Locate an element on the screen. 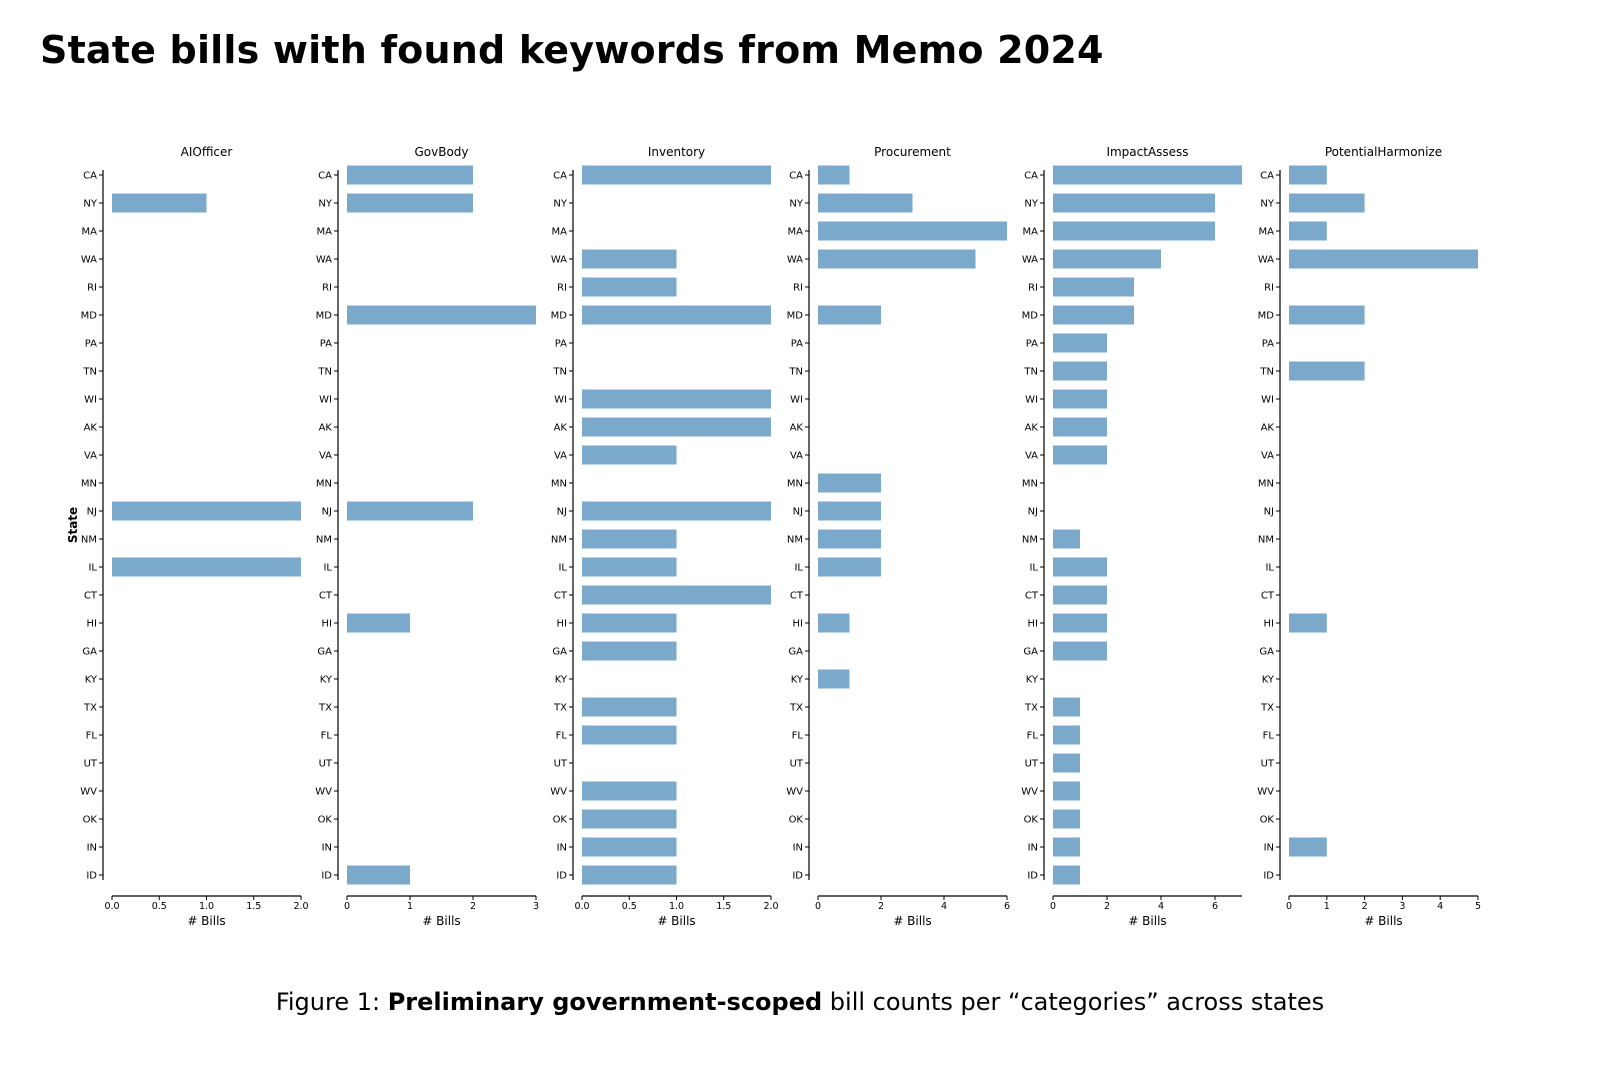  bar-ut is located at coordinates (1066, 763).